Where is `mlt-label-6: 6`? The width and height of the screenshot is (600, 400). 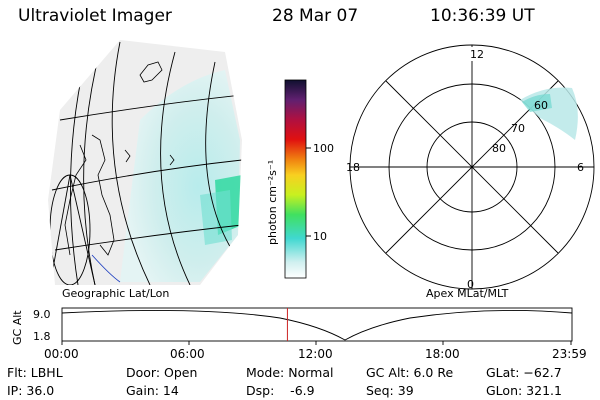
mlt-label-6: 6 is located at coordinates (580, 167).